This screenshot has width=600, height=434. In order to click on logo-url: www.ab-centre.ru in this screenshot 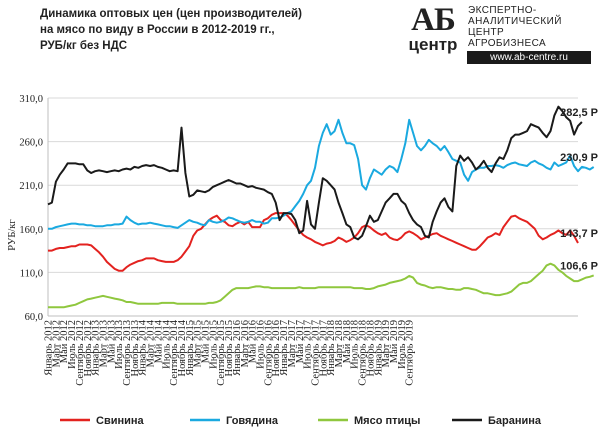, I will do `click(529, 57)`.